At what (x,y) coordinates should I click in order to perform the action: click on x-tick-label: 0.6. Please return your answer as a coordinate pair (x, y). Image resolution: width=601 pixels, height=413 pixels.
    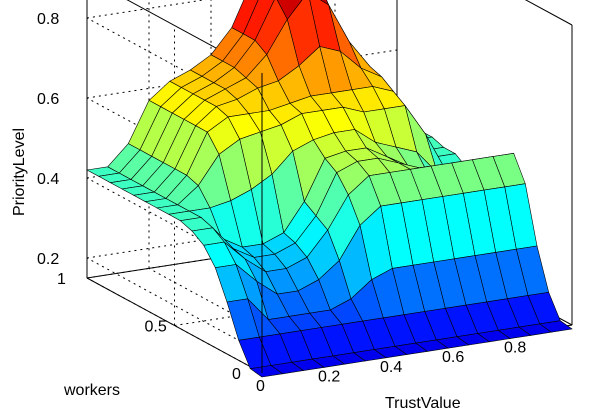
    Looking at the image, I should click on (453, 357).